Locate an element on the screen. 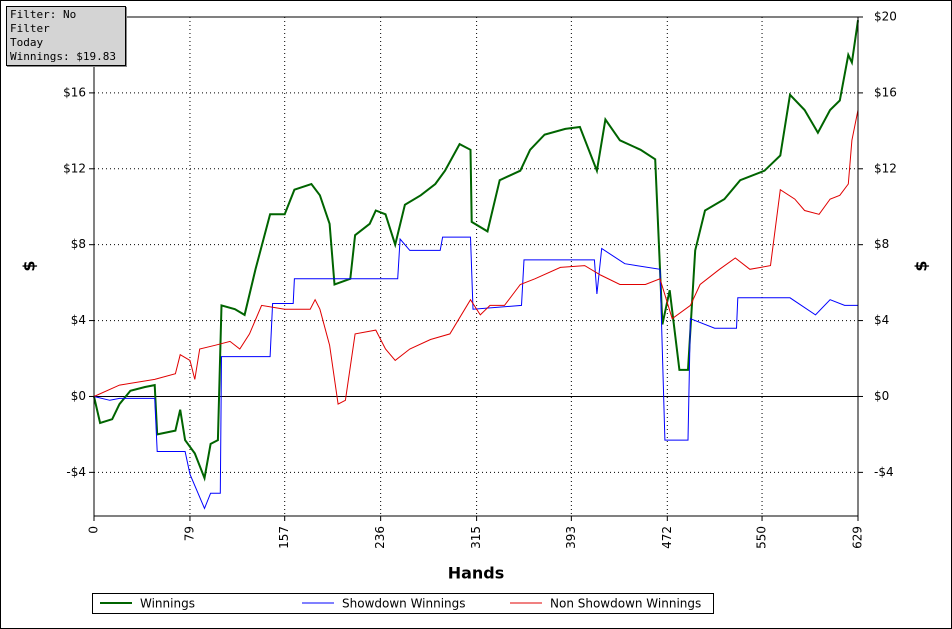  y2-tick-label: $12 is located at coordinates (885, 168).